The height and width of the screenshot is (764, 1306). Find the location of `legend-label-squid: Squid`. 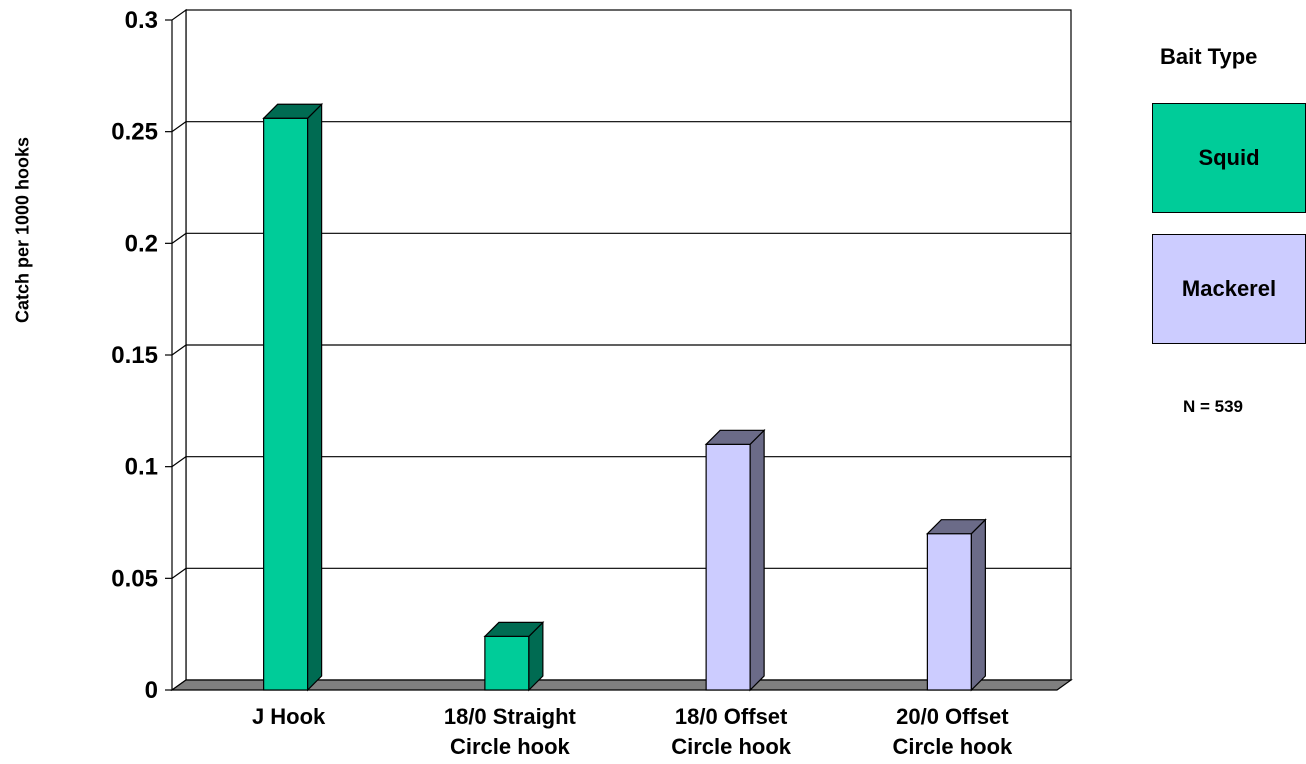

legend-label-squid: Squid is located at coordinates (1229, 157).